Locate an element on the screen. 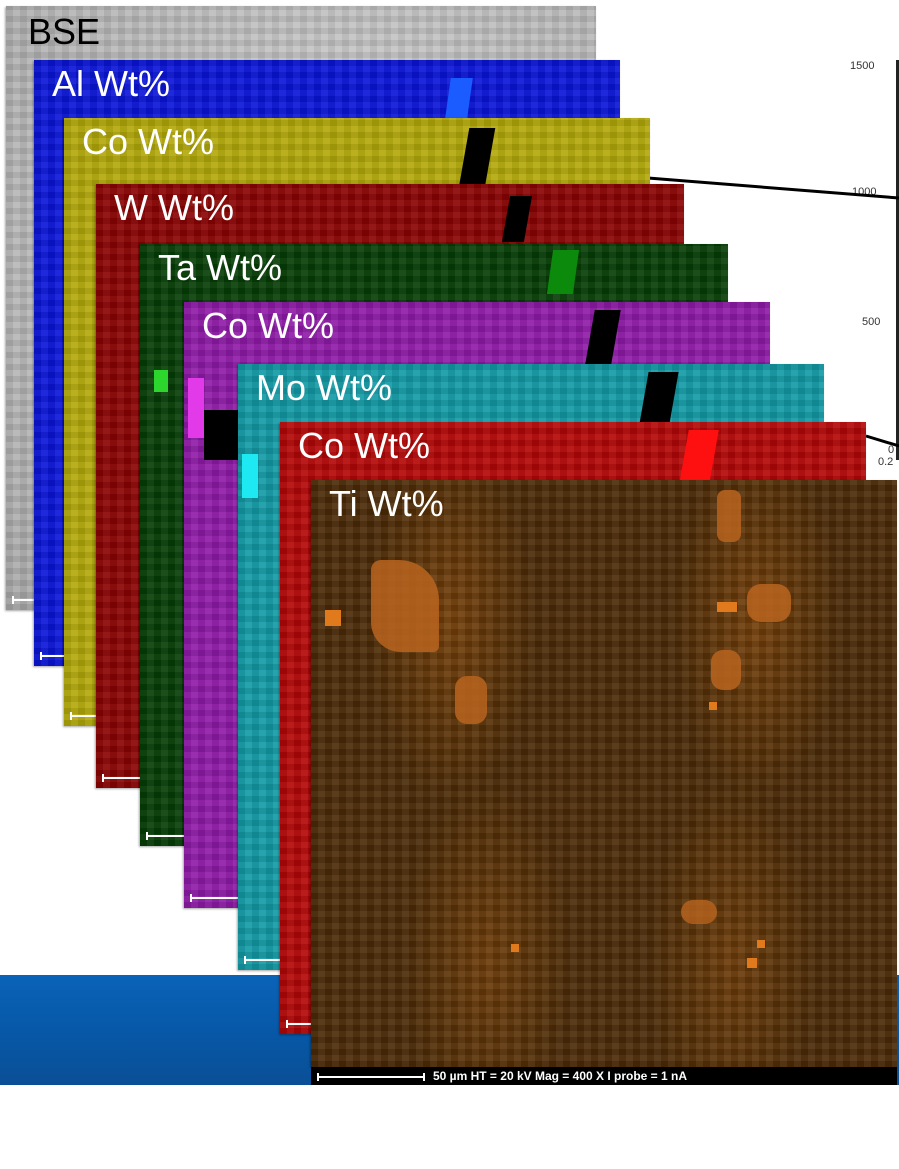  map-label: BSE is located at coordinates (64, 31).